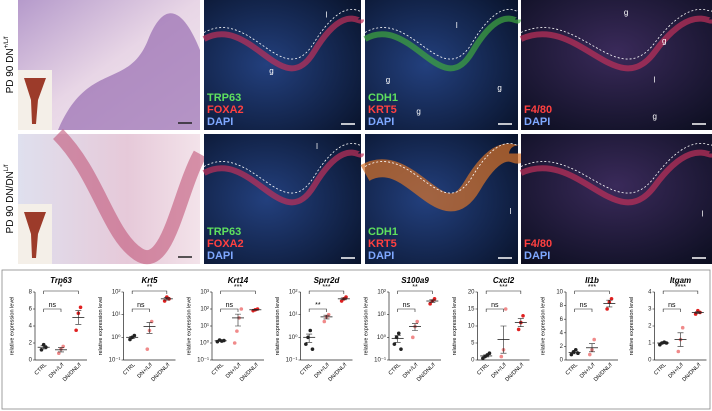  I want to click on row-label-base: PD 90 DN, so click(10, 70).